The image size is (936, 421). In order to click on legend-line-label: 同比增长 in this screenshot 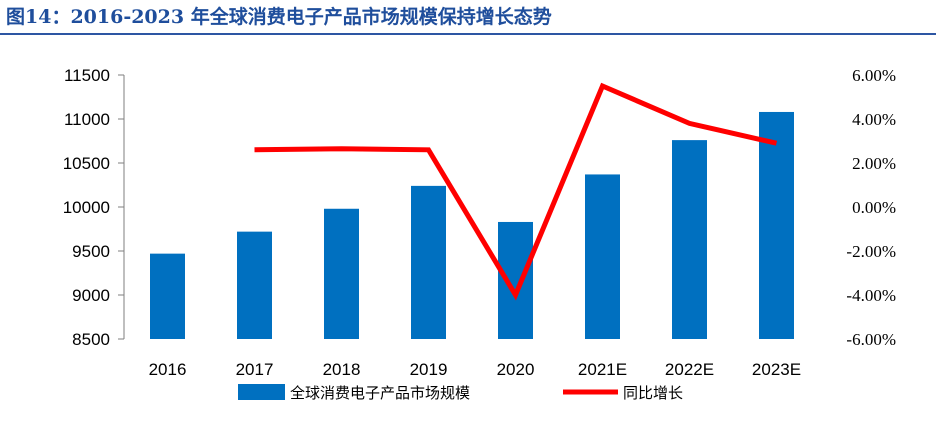, I will do `click(653, 393)`.